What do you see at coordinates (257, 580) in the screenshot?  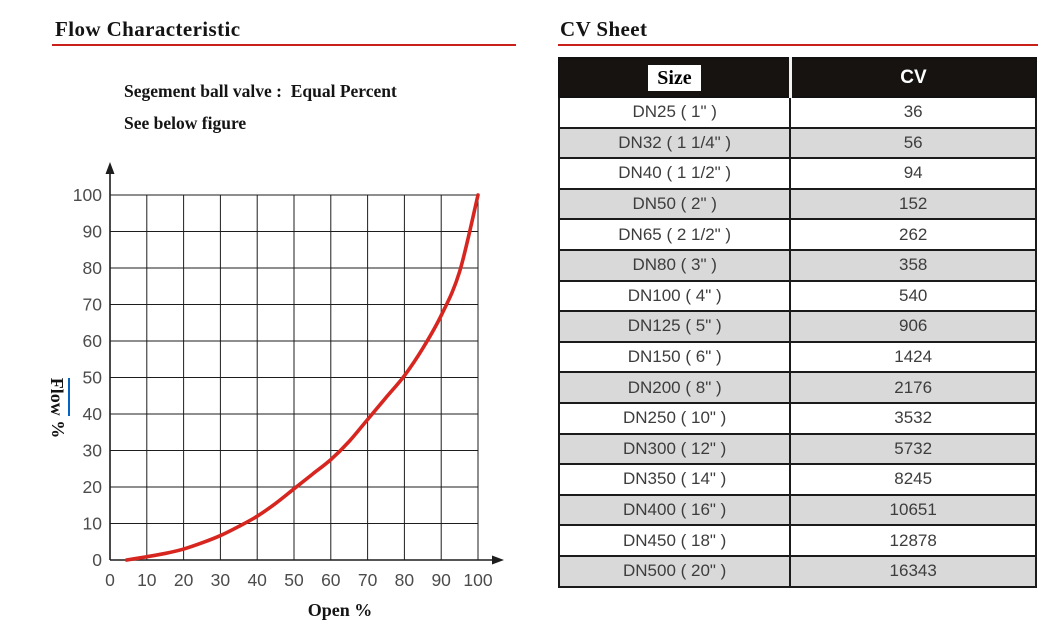 I see `x-tick-label: 40` at bounding box center [257, 580].